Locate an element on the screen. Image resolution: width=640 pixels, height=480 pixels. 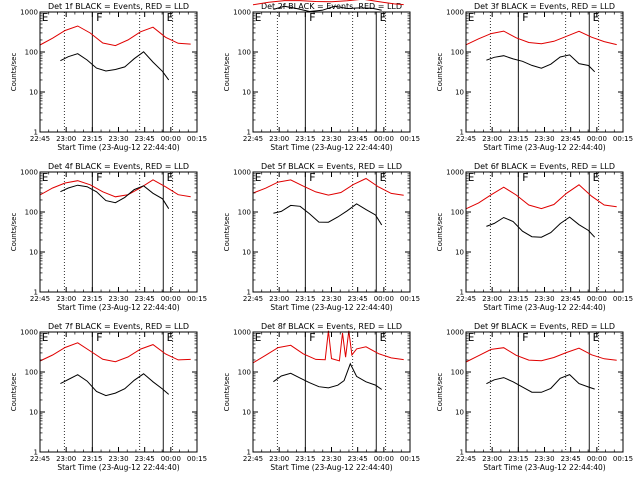
chart-title: Det 8f BLACK = Events, RED = LLD is located at coordinates (331, 326).